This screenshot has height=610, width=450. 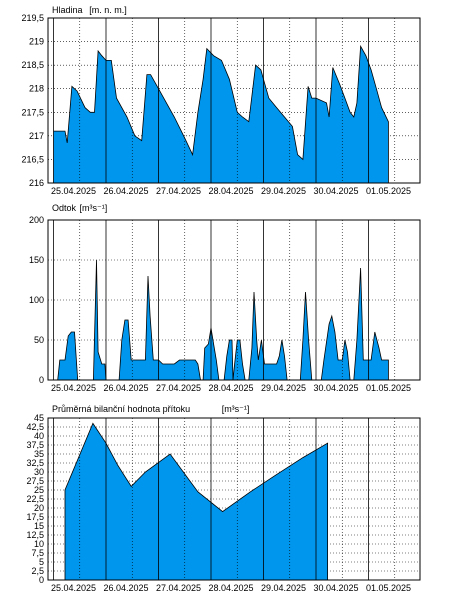 I want to click on chart-title: Odtok, so click(x=64, y=208).